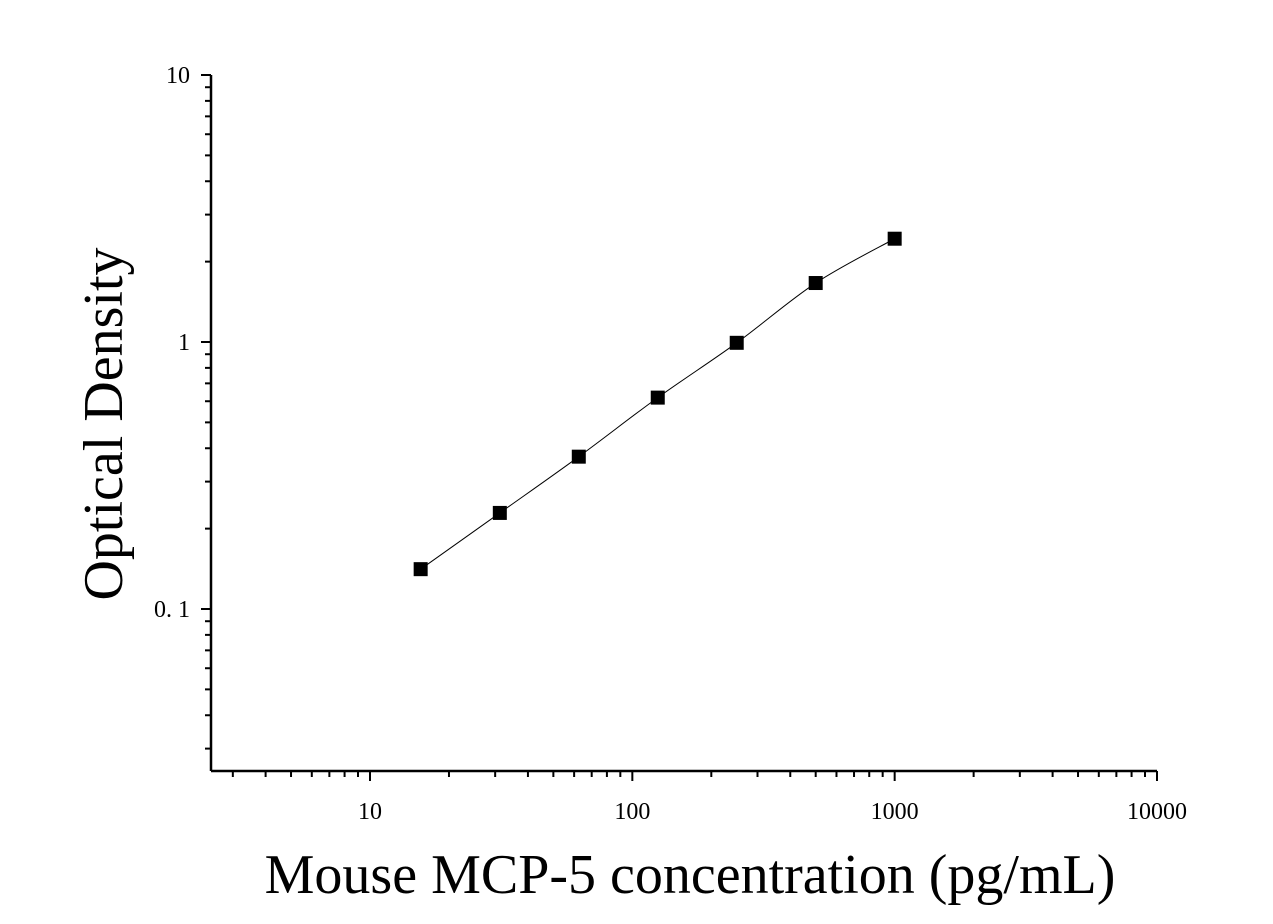 The image size is (1273, 924). I want to click on data-points, so click(657, 404).